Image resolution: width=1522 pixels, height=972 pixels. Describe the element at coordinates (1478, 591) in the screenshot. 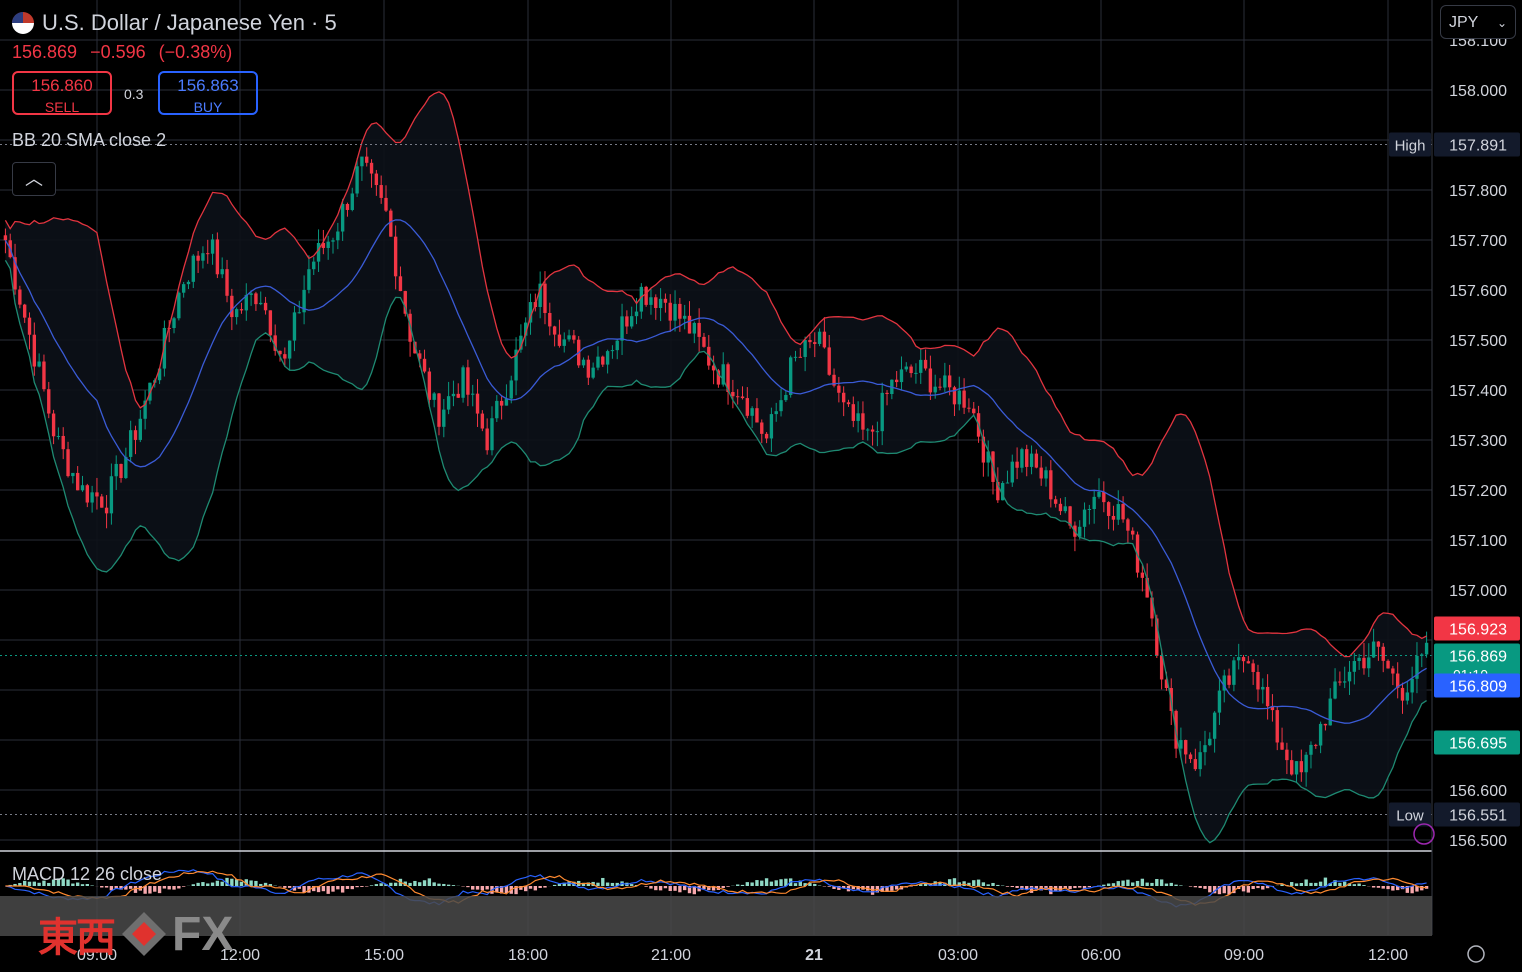

I see `price-tick-label: 157.000` at that location.